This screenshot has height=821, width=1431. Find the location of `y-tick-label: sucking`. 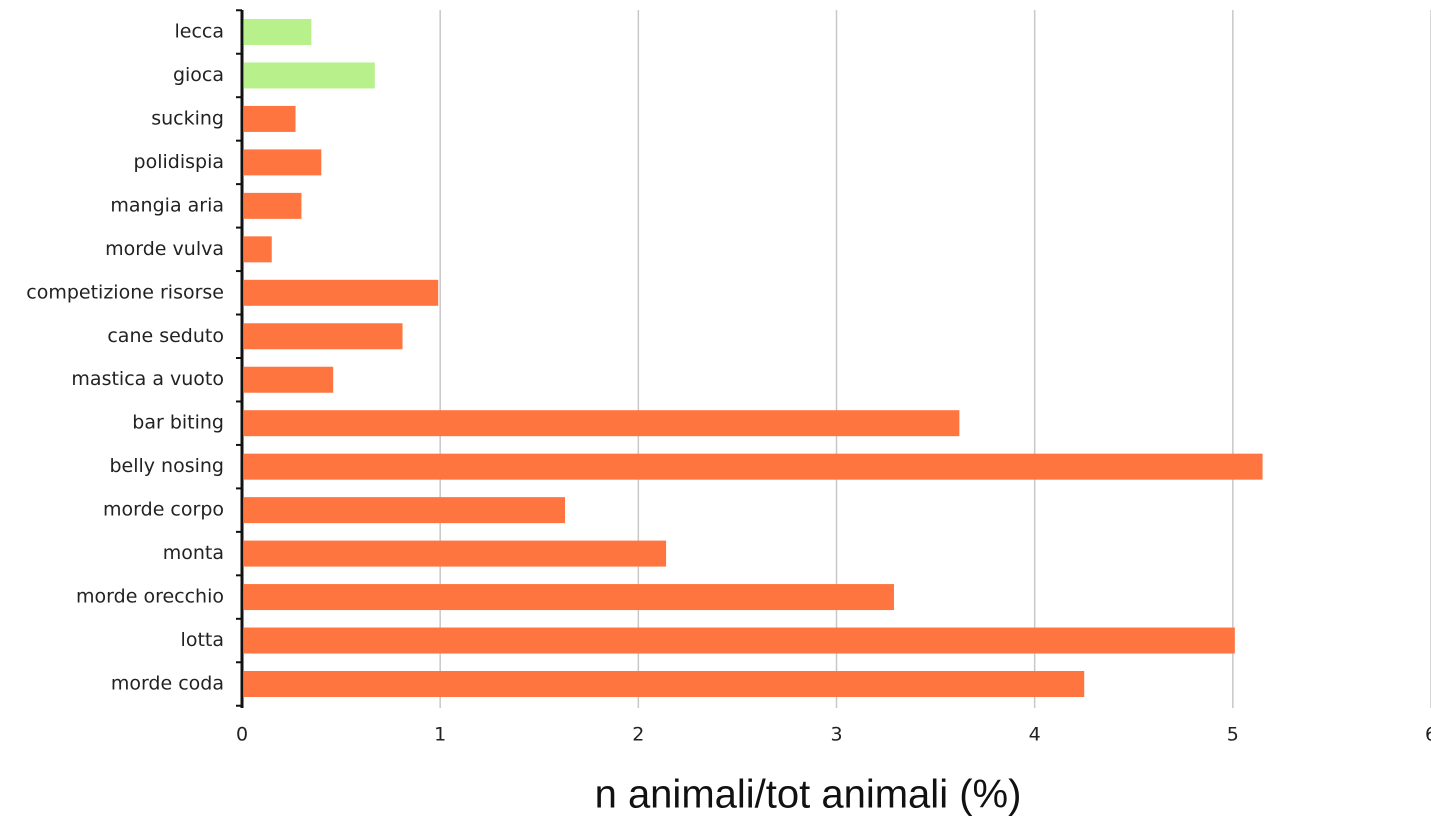

y-tick-label: sucking is located at coordinates (187, 118).